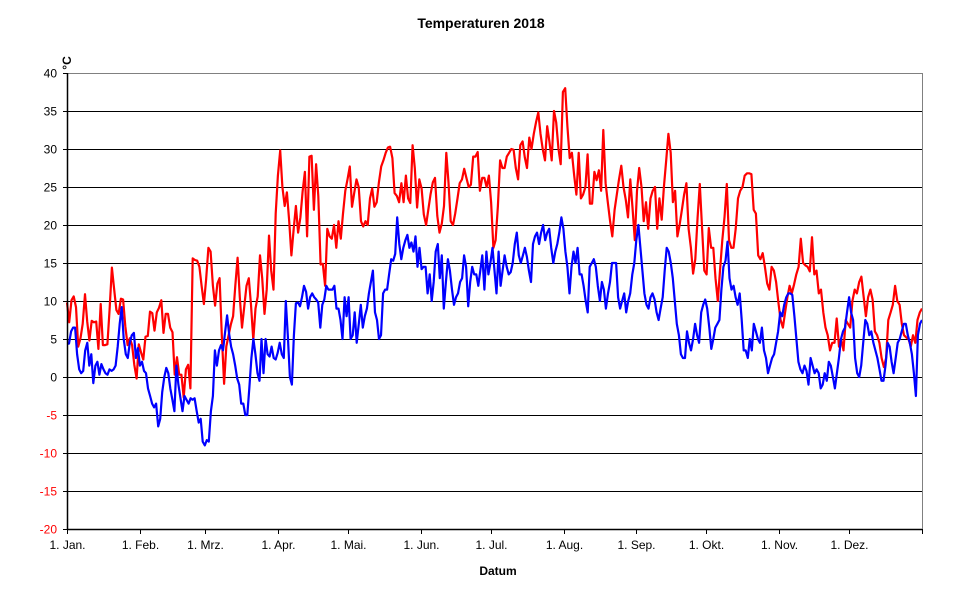 The height and width of the screenshot is (594, 961). I want to click on y-tick-label: -15, so click(49, 492).